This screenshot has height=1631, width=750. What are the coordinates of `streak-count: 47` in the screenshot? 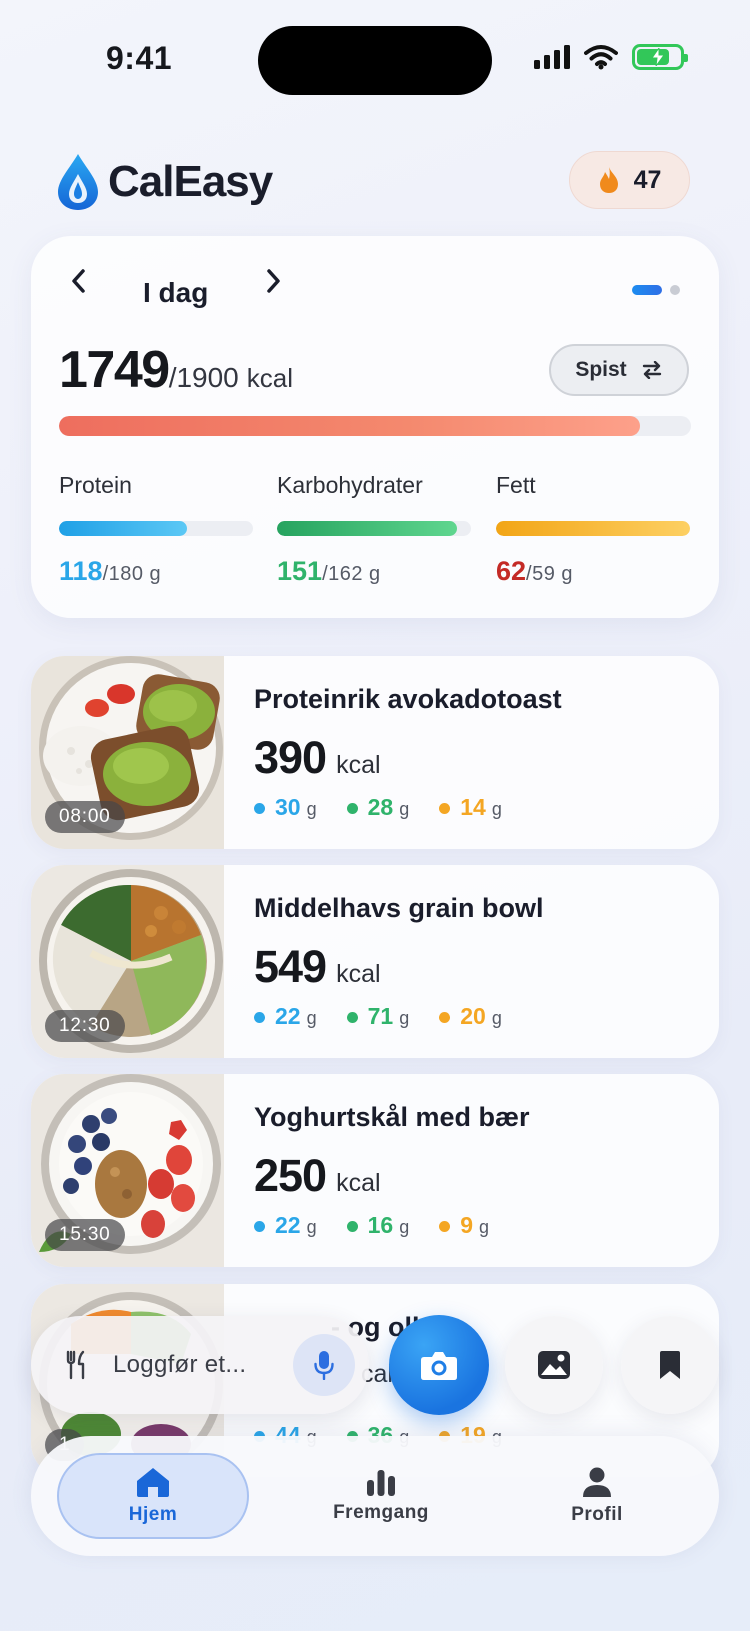 It's located at (647, 179).